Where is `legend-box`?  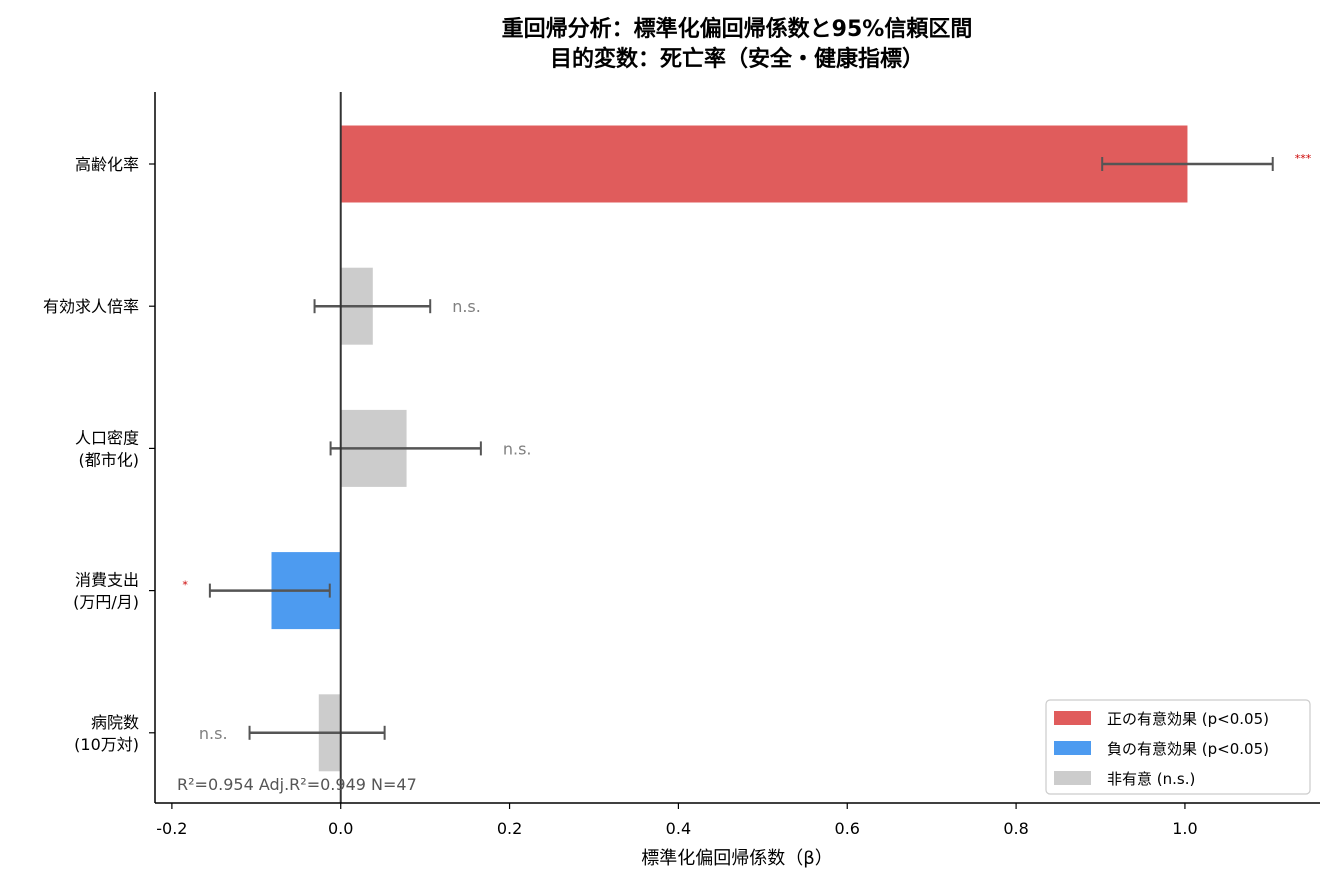 legend-box is located at coordinates (1178, 747).